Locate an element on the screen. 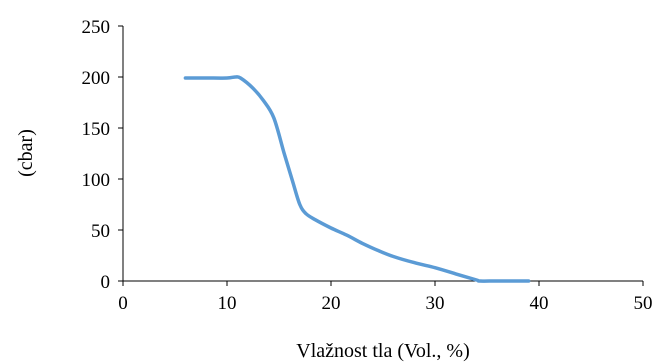  y-ticks: 0 50 100 150 200 250 is located at coordinates (102, 155).